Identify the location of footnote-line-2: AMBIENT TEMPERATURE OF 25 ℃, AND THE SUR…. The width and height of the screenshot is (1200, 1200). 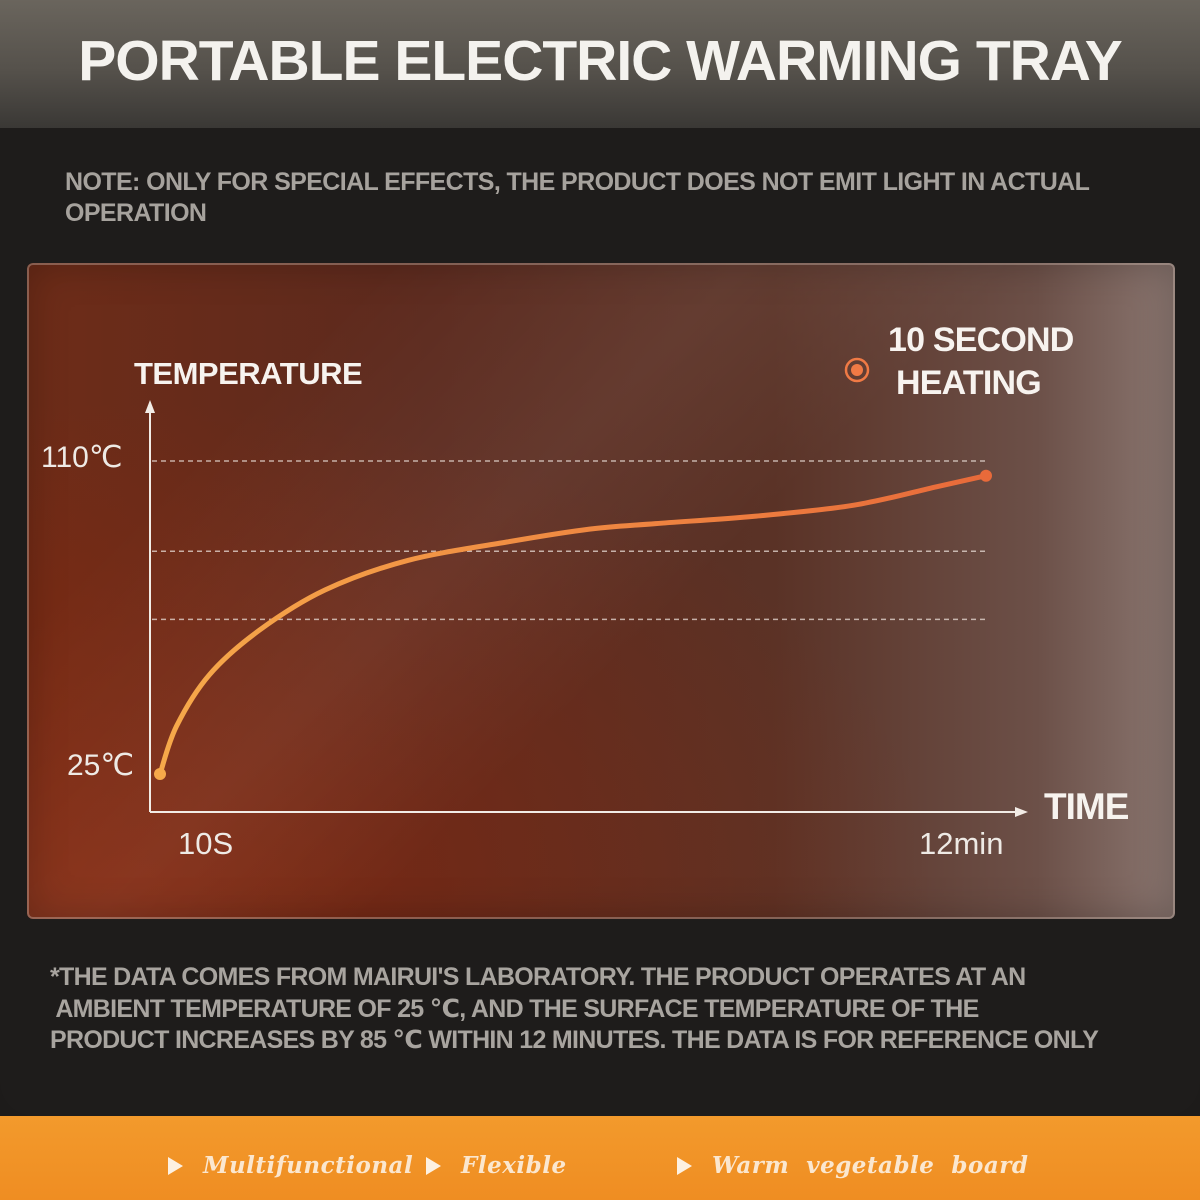
(514, 1008).